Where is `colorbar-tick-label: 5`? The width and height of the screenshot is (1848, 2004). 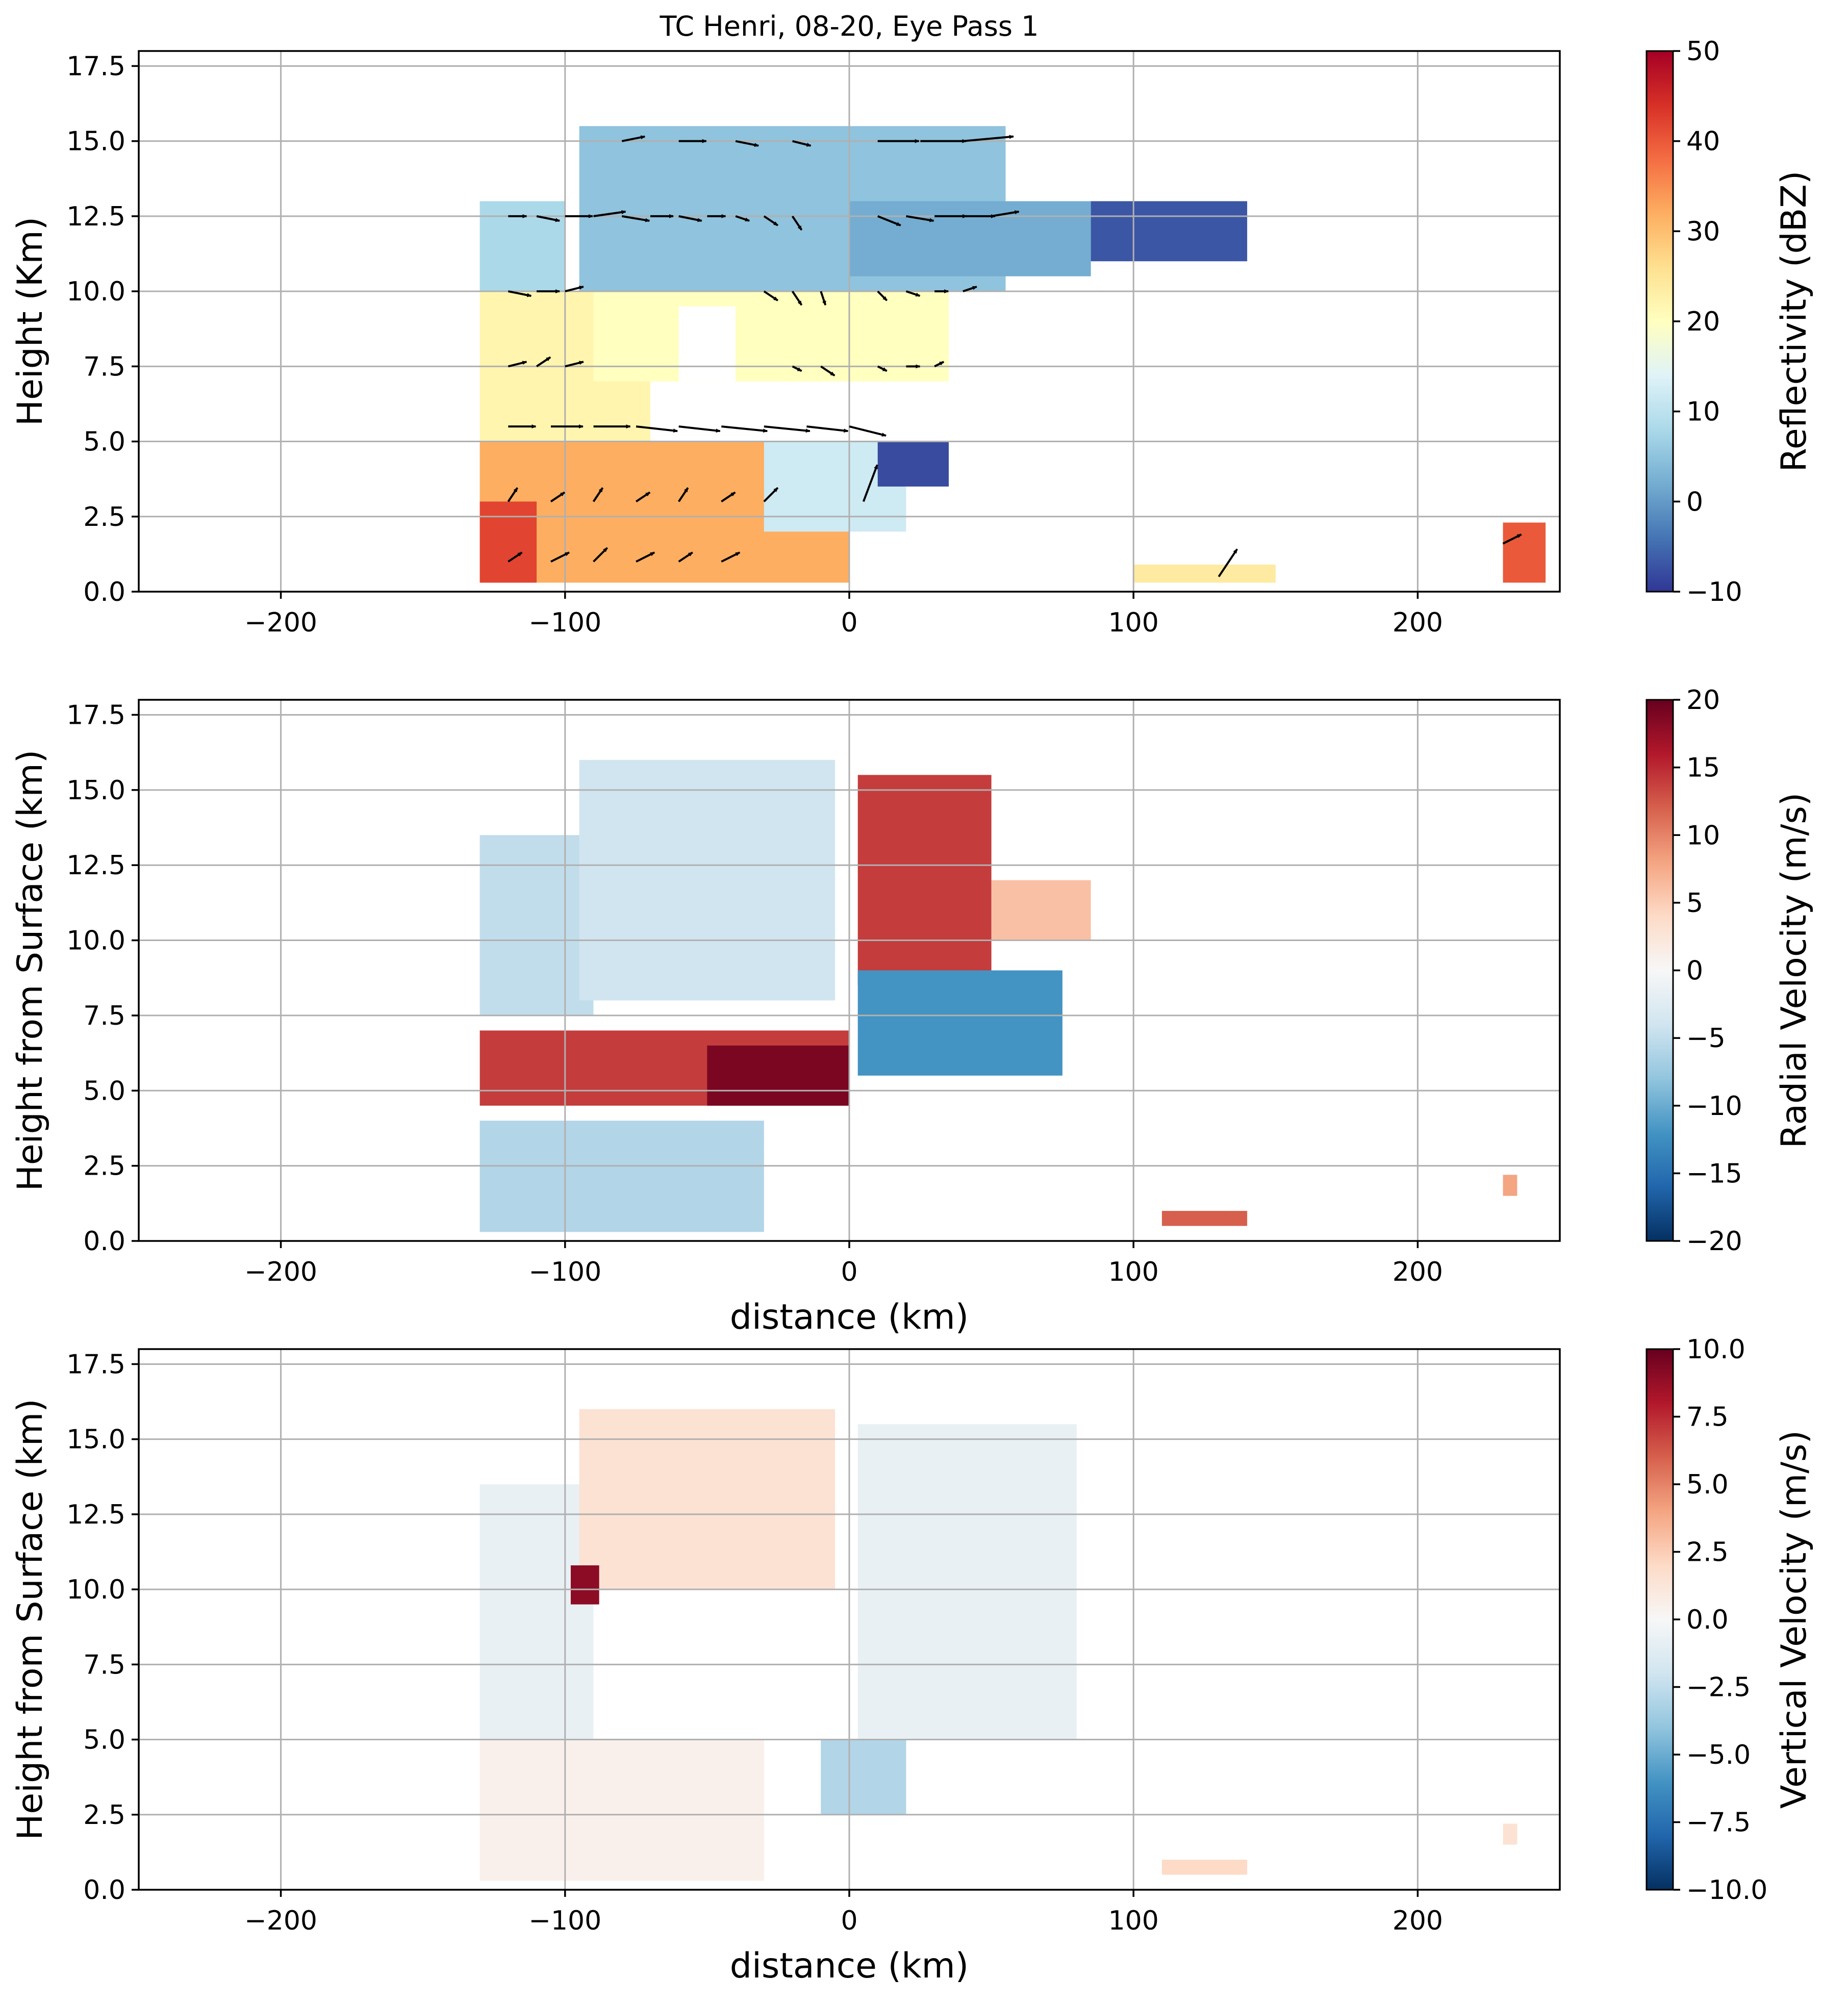 colorbar-tick-label: 5 is located at coordinates (1694, 904).